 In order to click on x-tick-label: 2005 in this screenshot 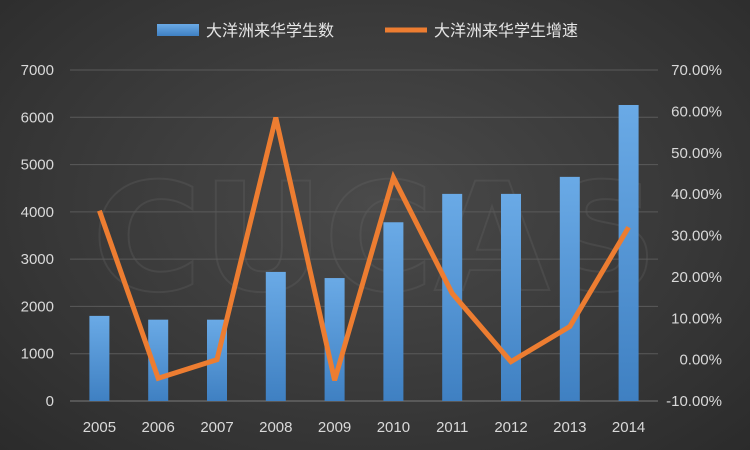, I will do `click(99, 427)`.